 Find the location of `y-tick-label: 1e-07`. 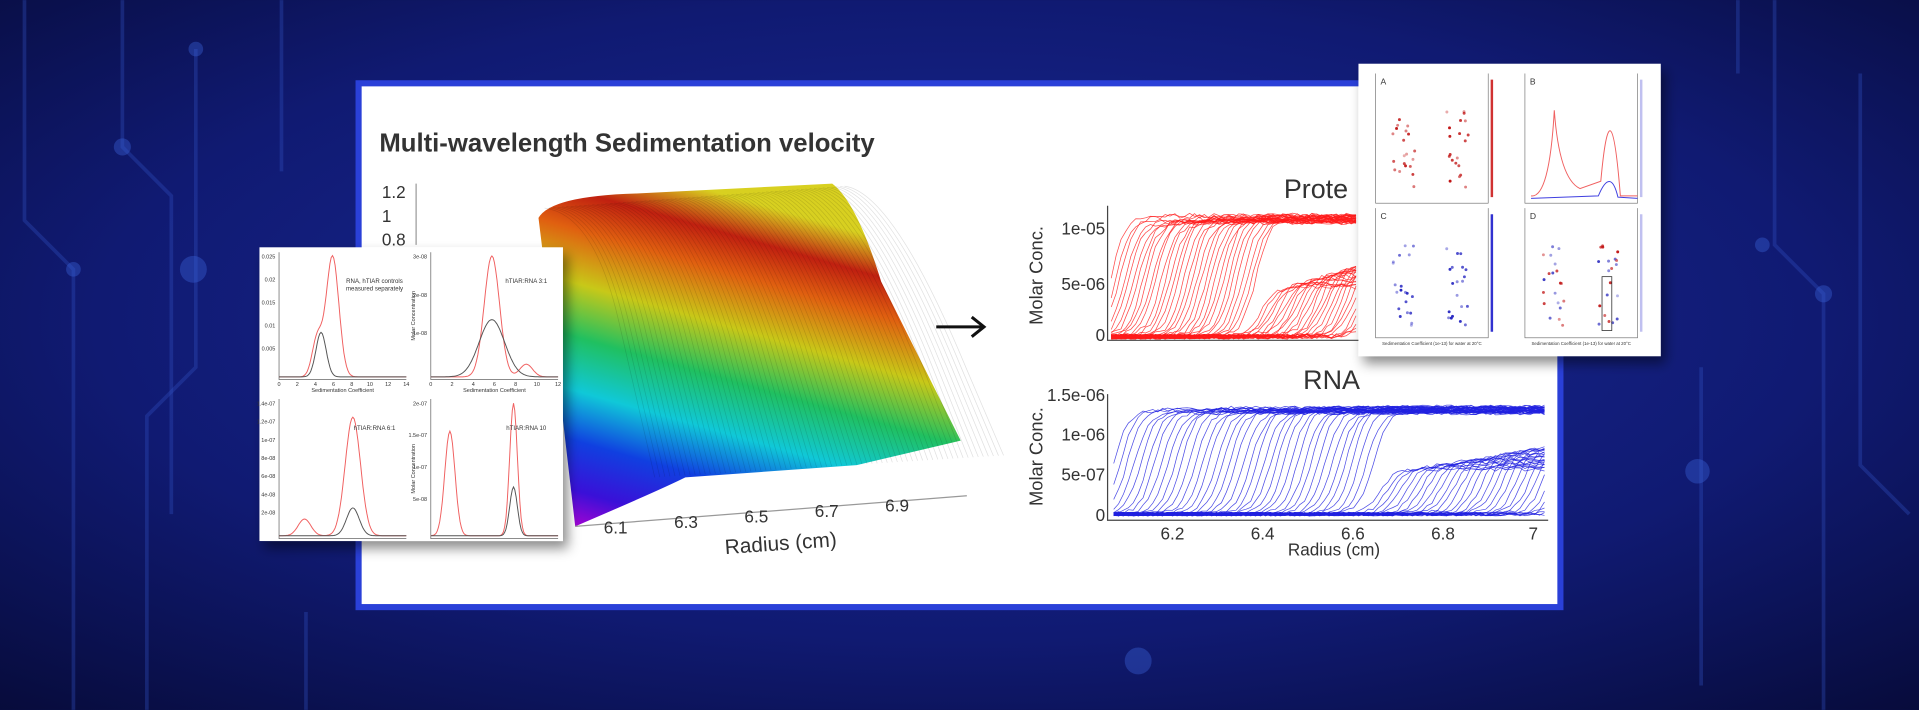

y-tick-label: 1e-07 is located at coordinates (420, 468).